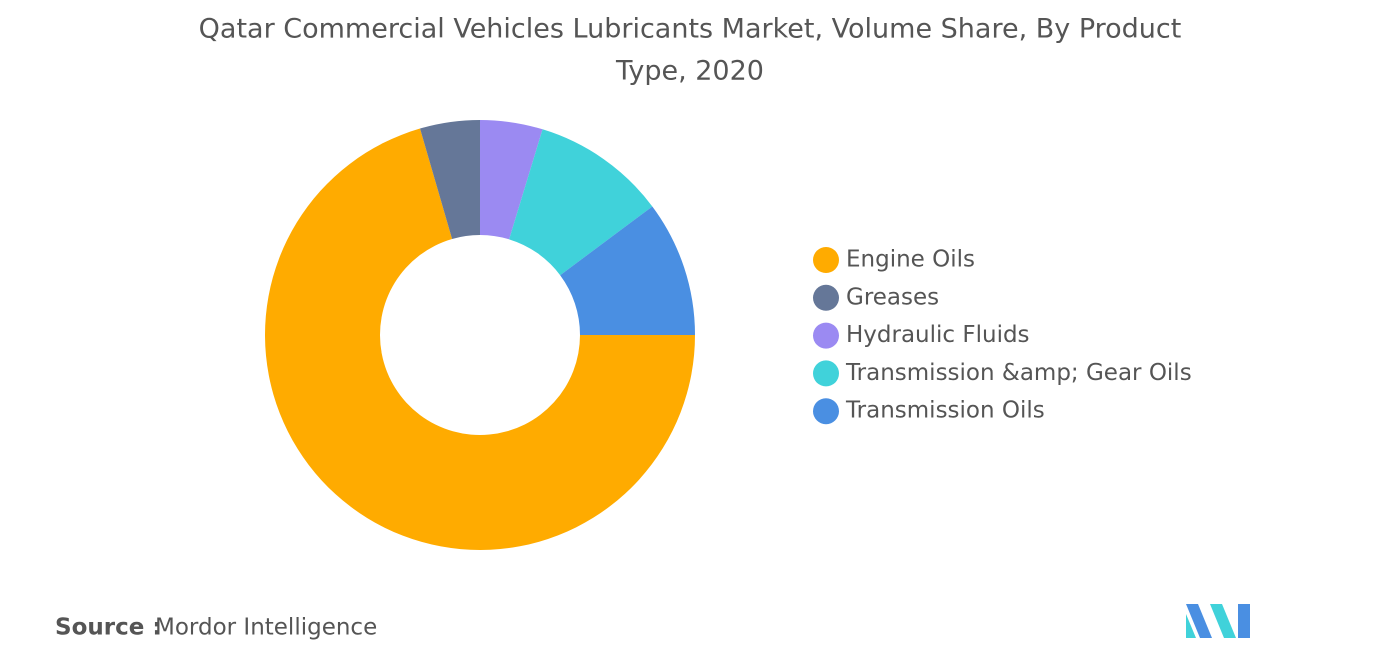 The width and height of the screenshot is (1376, 665). Describe the element at coordinates (938, 335) in the screenshot. I see `legend-label: Hydraulic Fluids` at that location.